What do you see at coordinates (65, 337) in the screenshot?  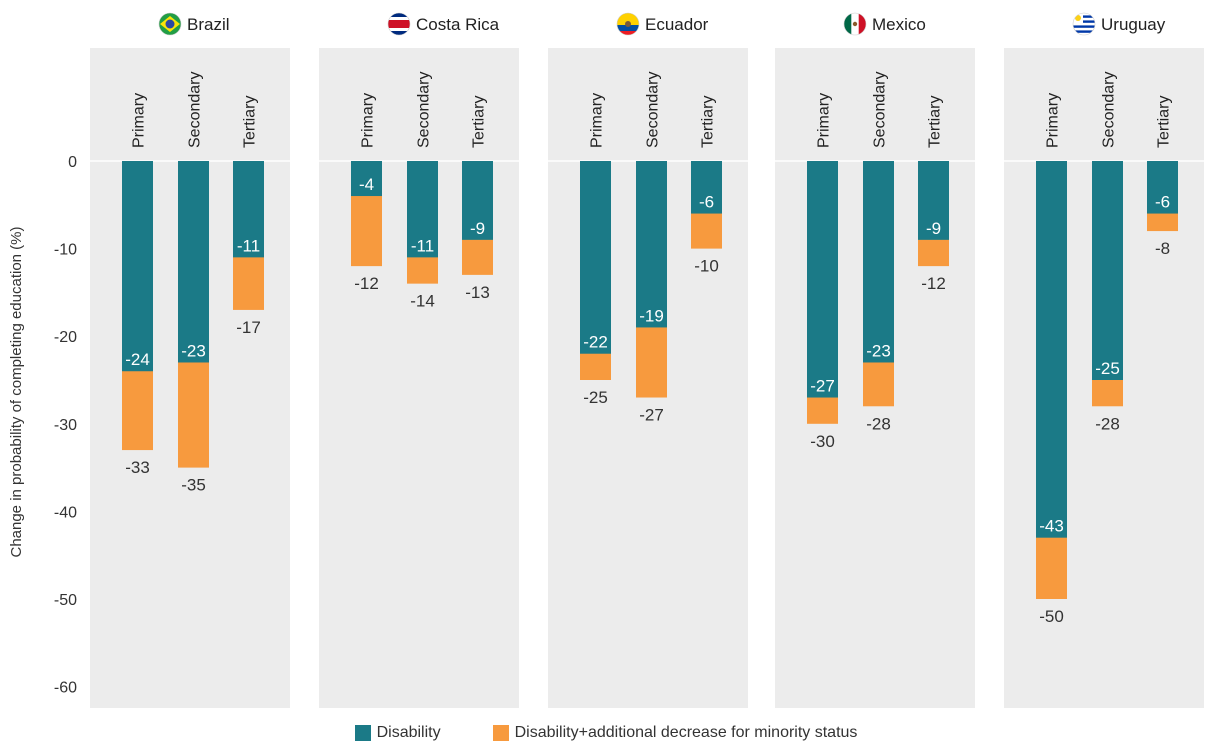 I see `y-tick-label: -20` at bounding box center [65, 337].